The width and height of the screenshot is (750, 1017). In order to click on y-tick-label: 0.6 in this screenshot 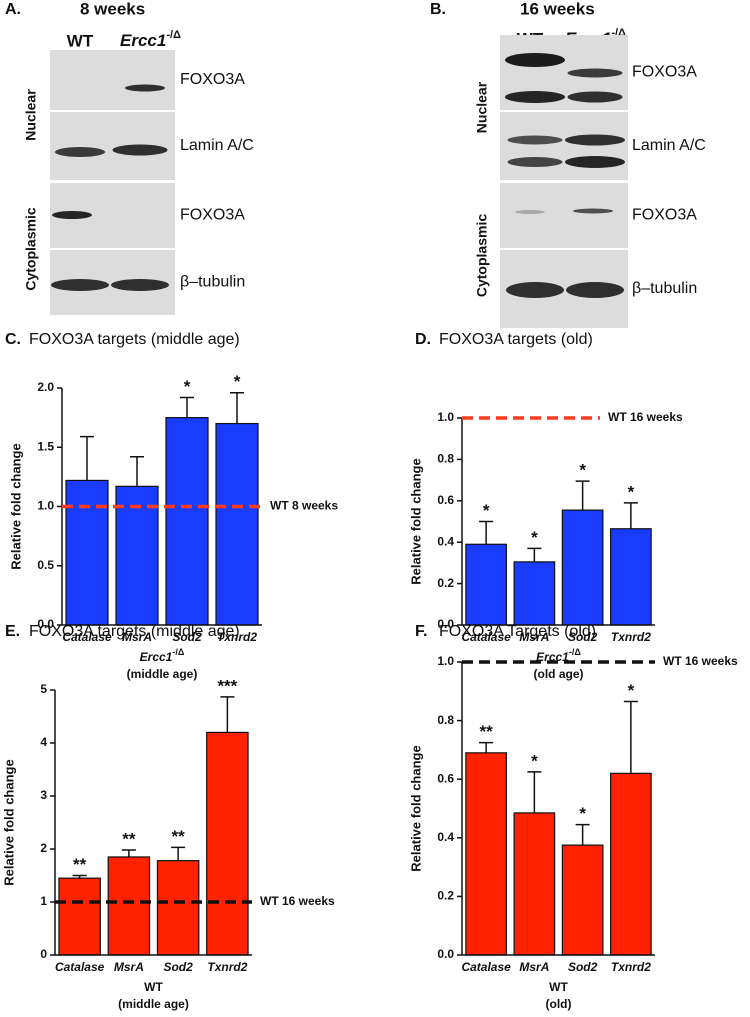, I will do `click(445, 500)`.